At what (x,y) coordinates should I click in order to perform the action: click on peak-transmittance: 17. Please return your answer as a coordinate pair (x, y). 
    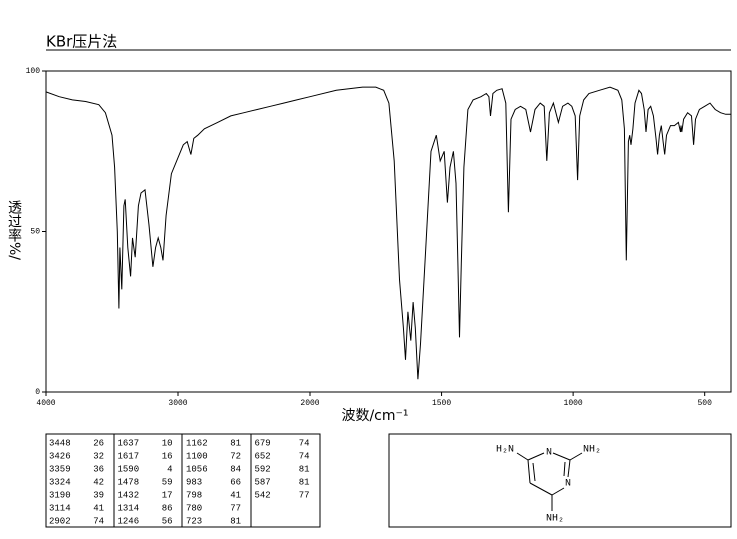
    Looking at the image, I should click on (167, 495).